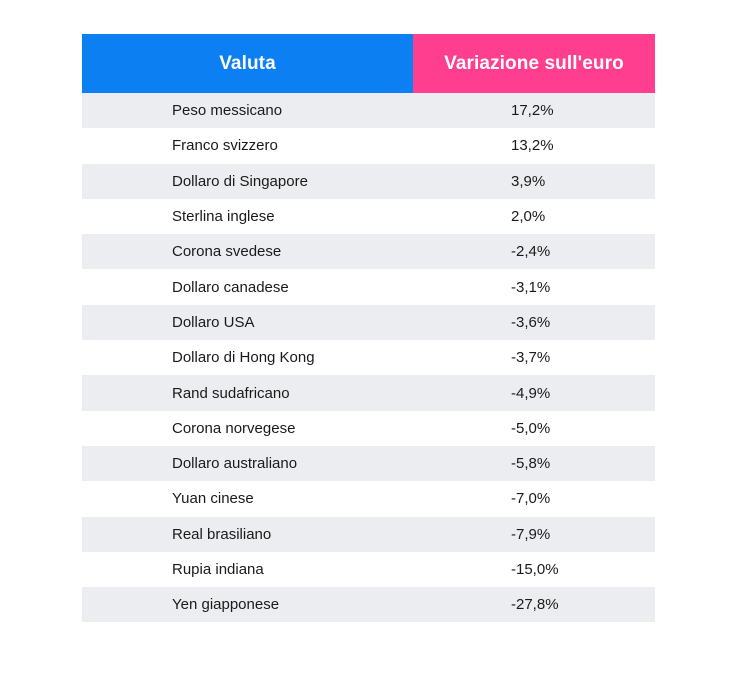 This screenshot has height=676, width=736. What do you see at coordinates (240, 181) in the screenshot?
I see `currency-name: Dollaro di Singapore` at bounding box center [240, 181].